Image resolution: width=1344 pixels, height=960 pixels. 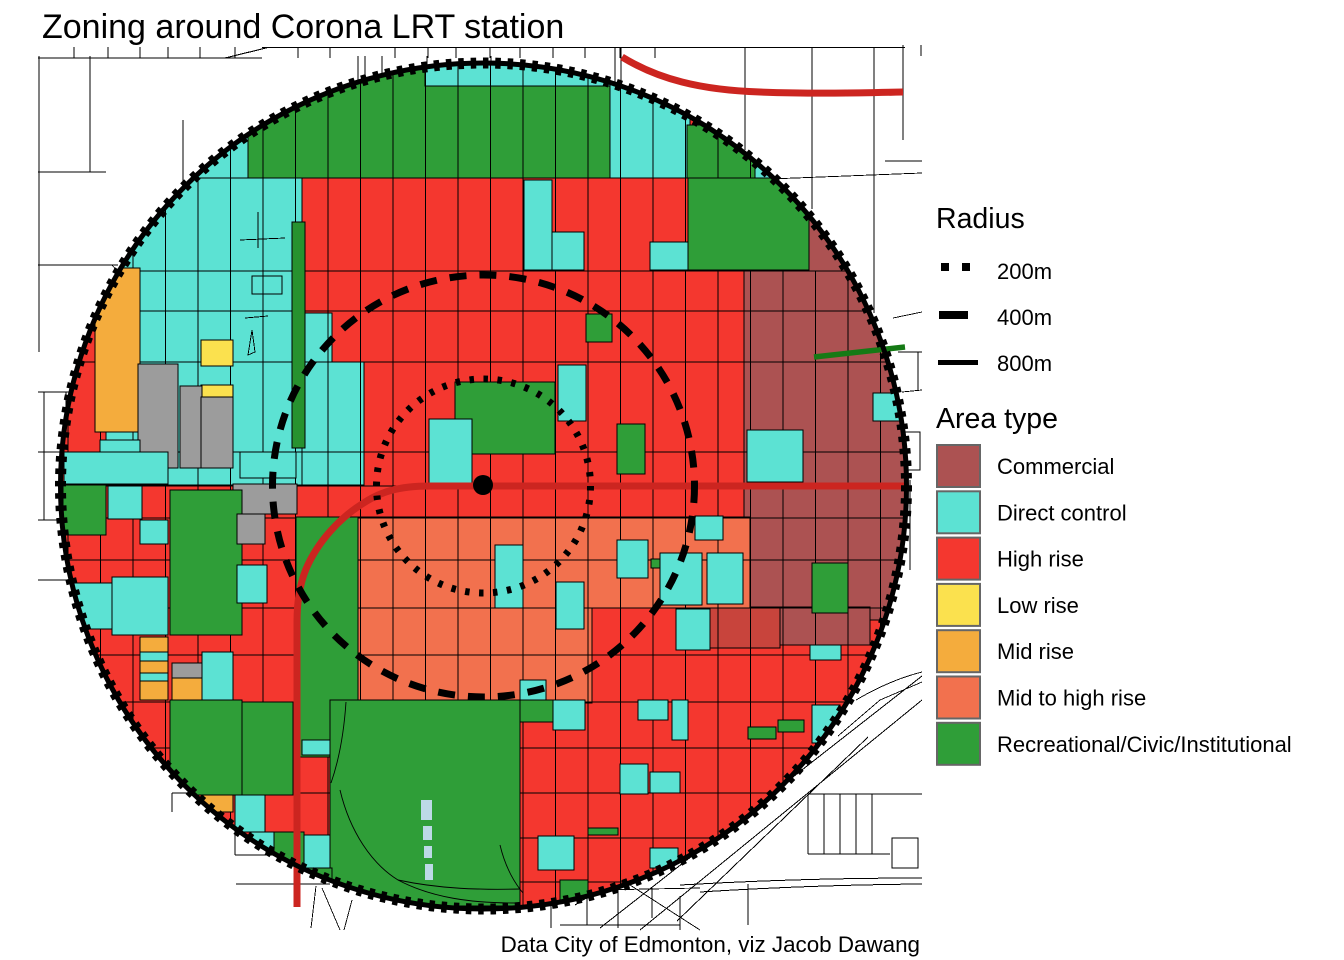 I want to click on svg-text: Low rise, so click(x=1038, y=605).